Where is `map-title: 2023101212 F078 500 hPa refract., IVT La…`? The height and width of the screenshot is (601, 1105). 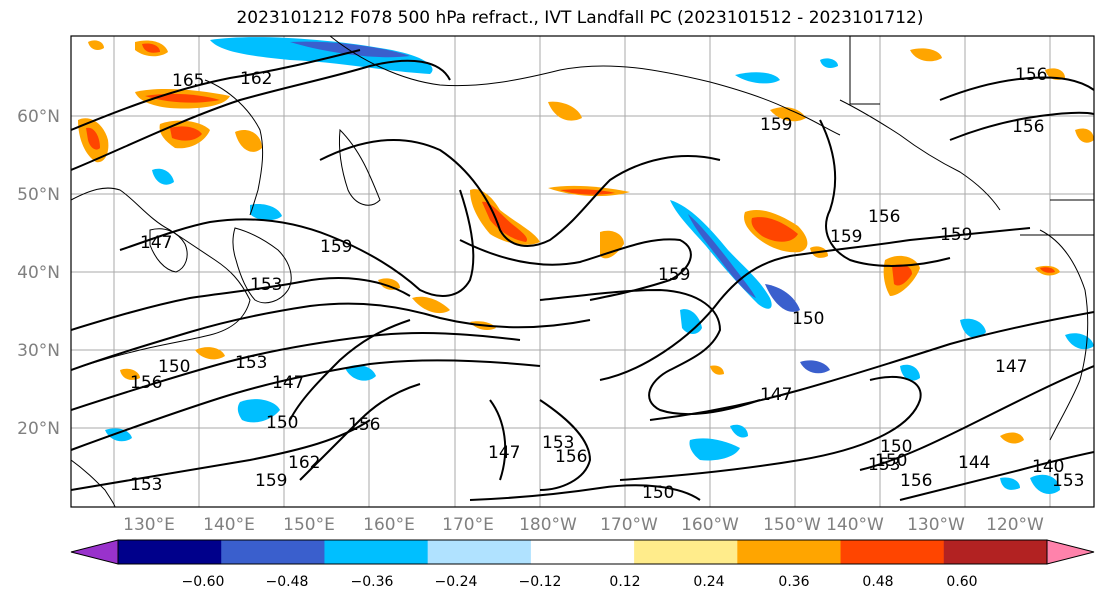 map-title: 2023101212 F078 500 hPa refract., IVT La… is located at coordinates (580, 18).